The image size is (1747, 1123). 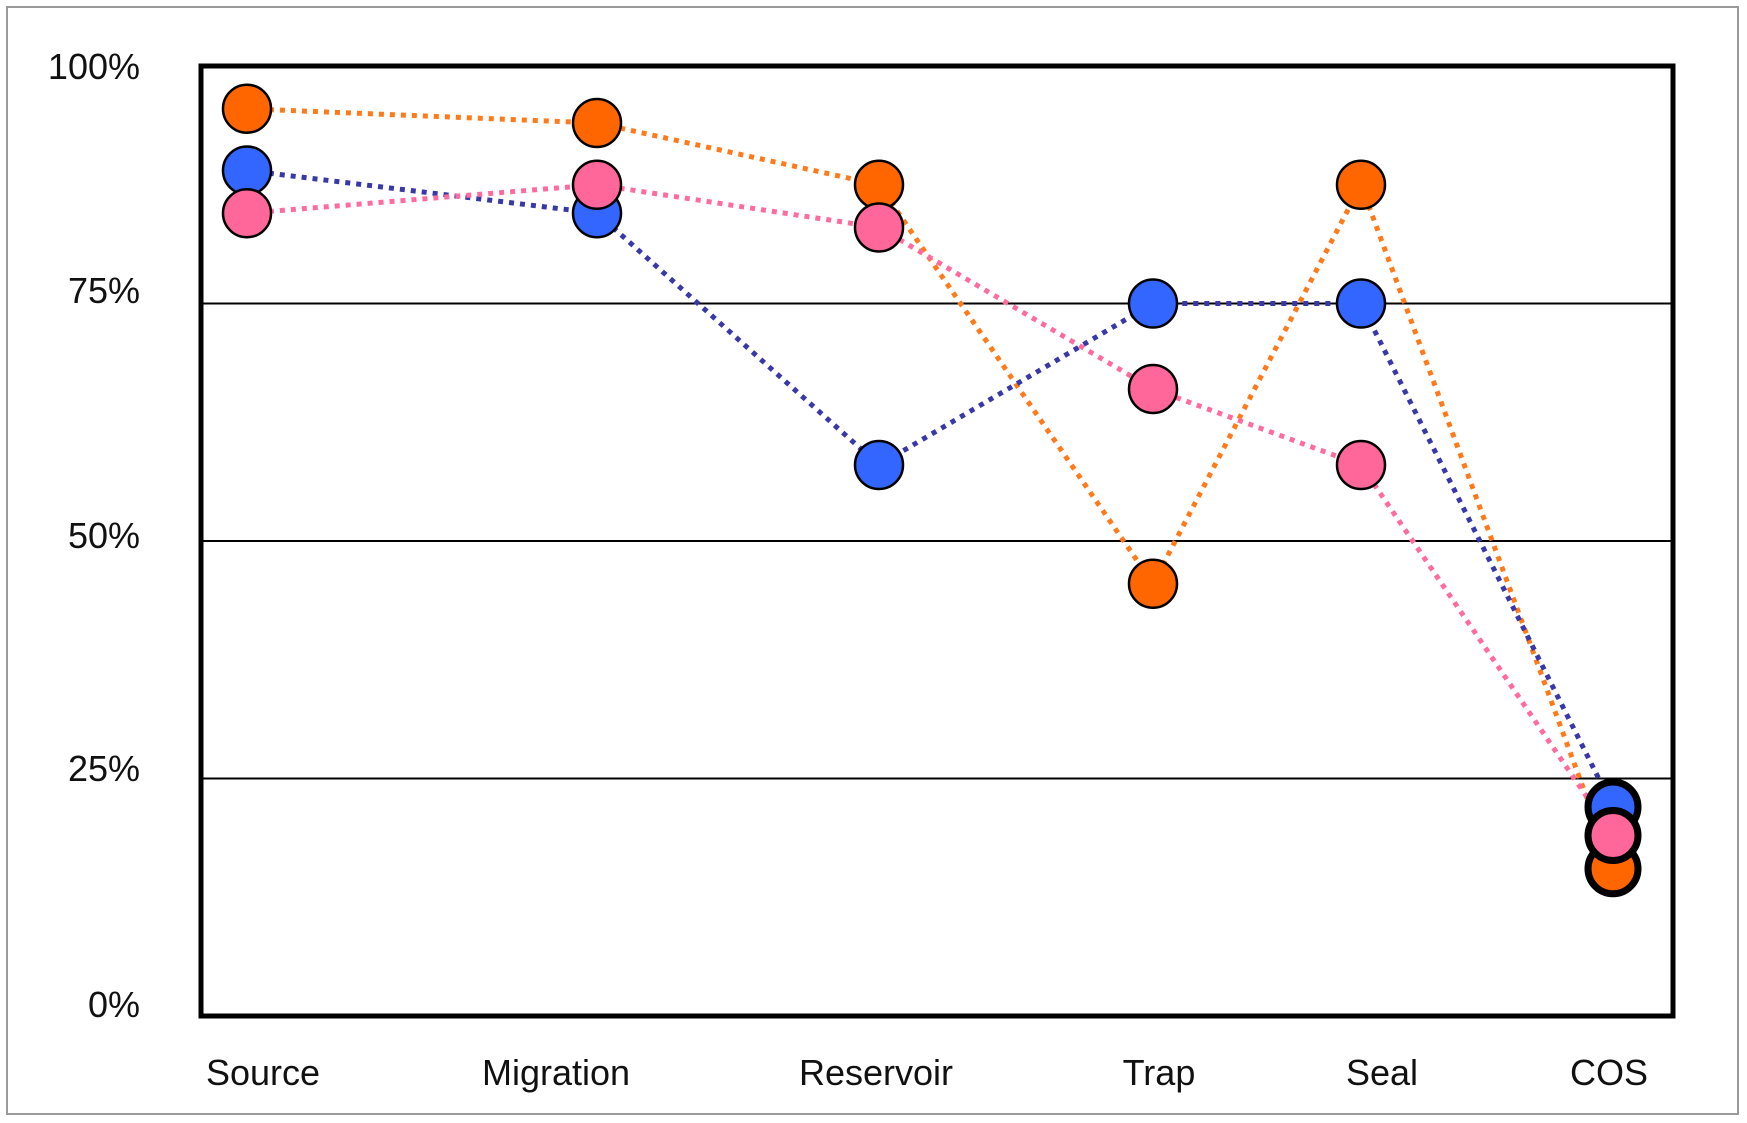 What do you see at coordinates (1609, 1072) in the screenshot?
I see `x-tick-label: COS` at bounding box center [1609, 1072].